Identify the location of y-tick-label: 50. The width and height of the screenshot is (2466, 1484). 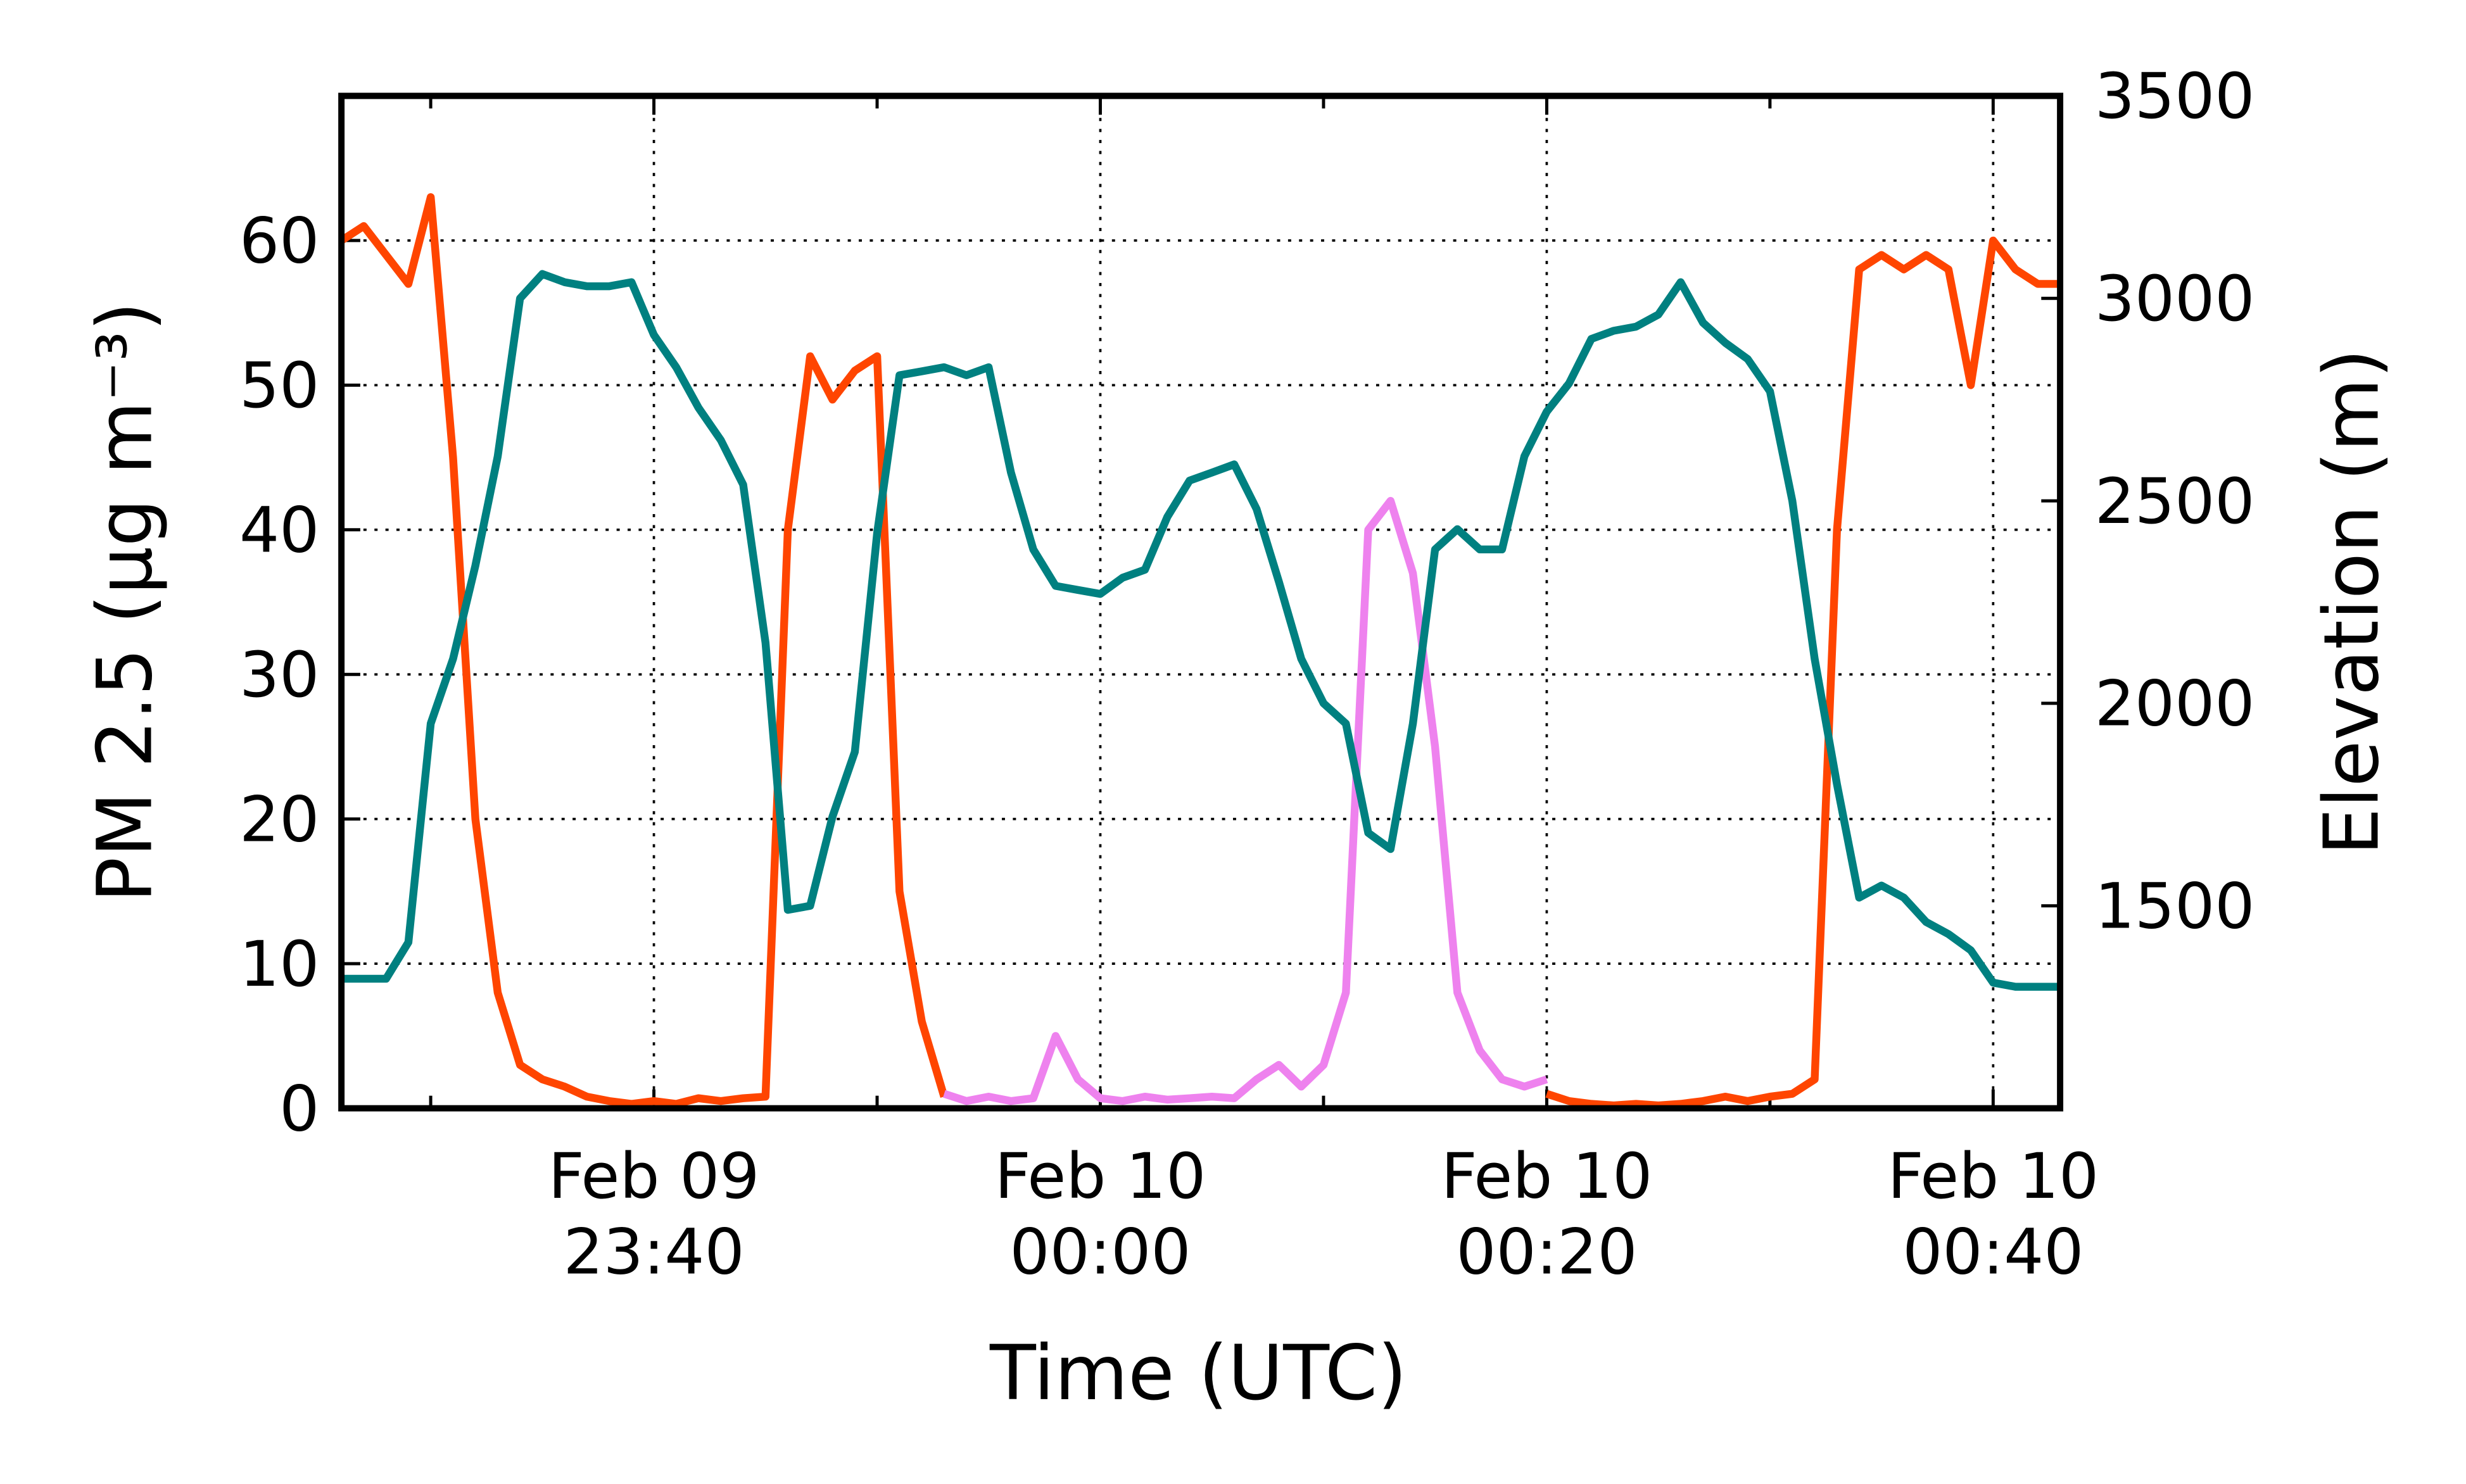
(279, 385).